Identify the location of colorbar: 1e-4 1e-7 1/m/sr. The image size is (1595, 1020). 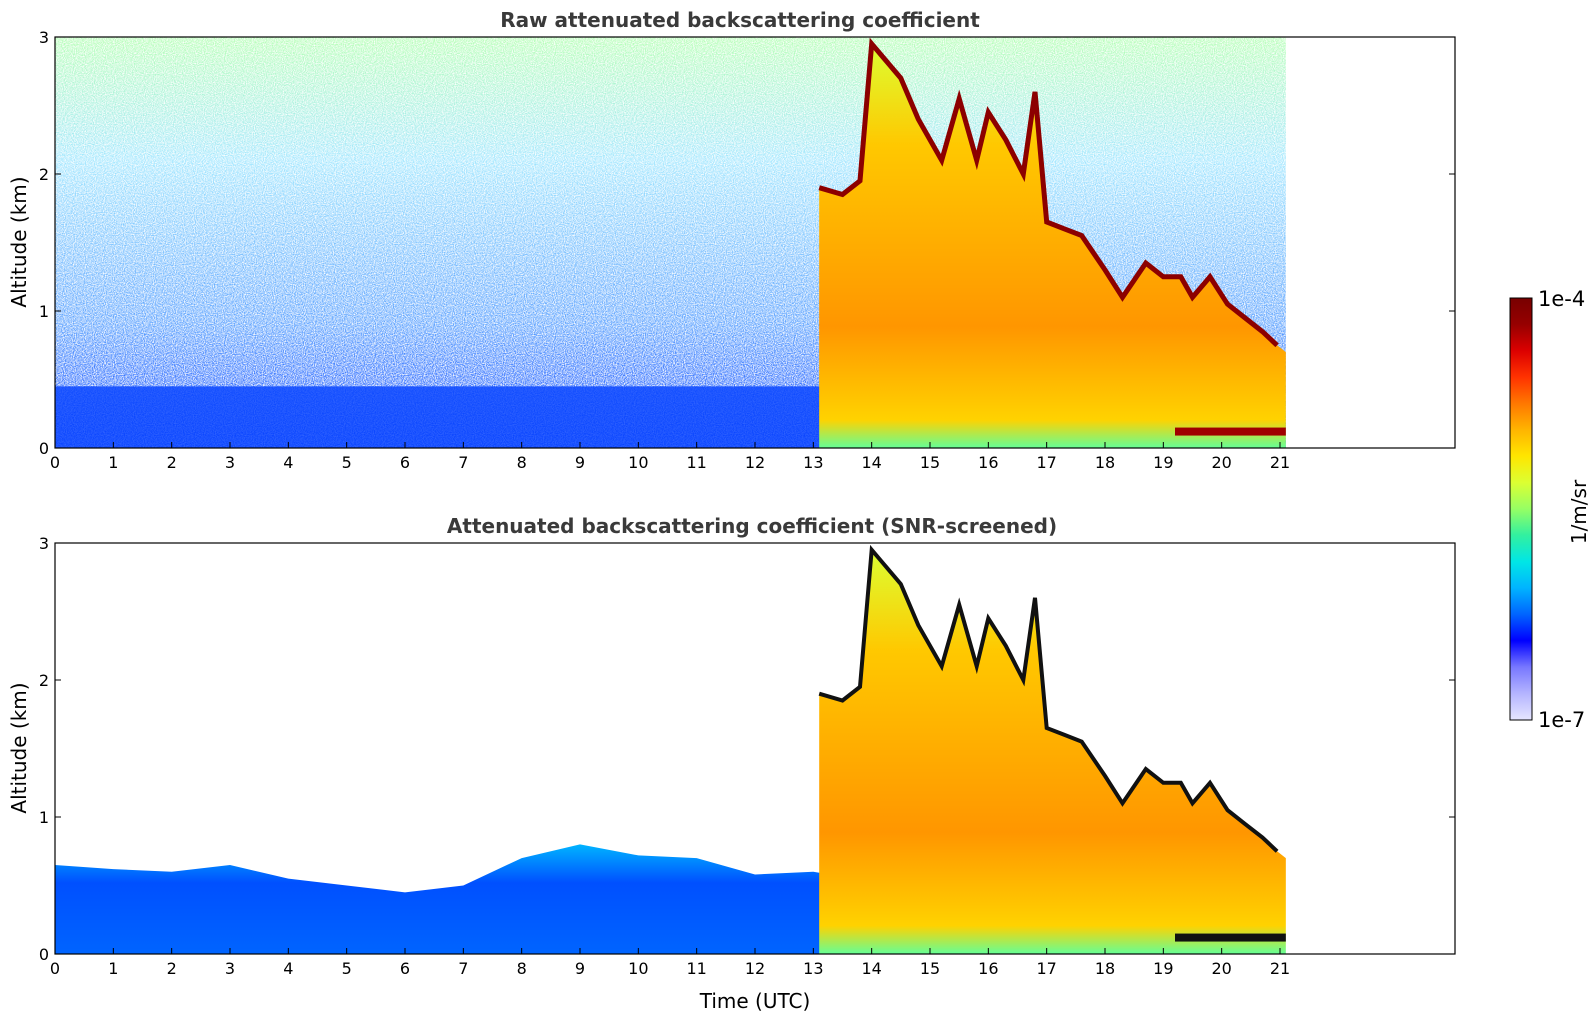
(1550, 509).